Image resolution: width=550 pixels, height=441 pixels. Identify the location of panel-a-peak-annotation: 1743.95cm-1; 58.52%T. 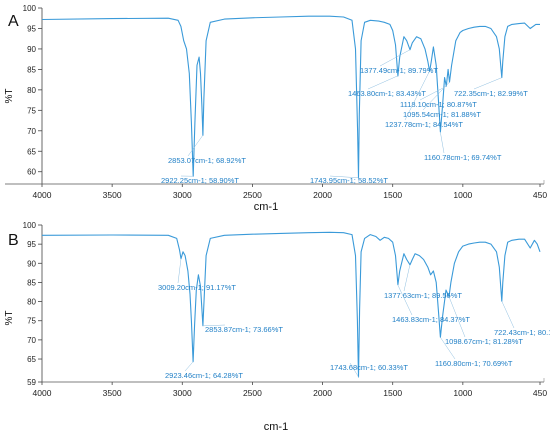
(349, 180).